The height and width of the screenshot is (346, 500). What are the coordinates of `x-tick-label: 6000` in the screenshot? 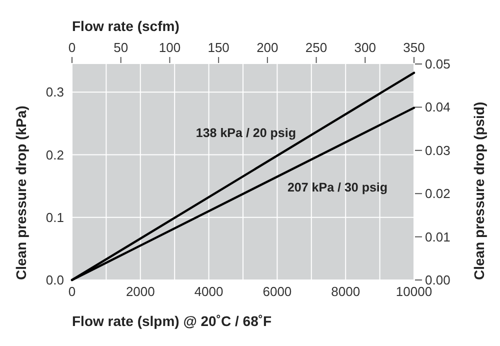 It's located at (277, 291).